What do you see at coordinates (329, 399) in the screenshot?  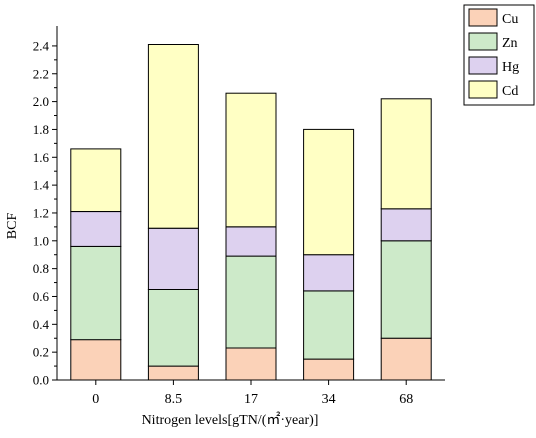 I see `x-tick-label: 34` at bounding box center [329, 399].